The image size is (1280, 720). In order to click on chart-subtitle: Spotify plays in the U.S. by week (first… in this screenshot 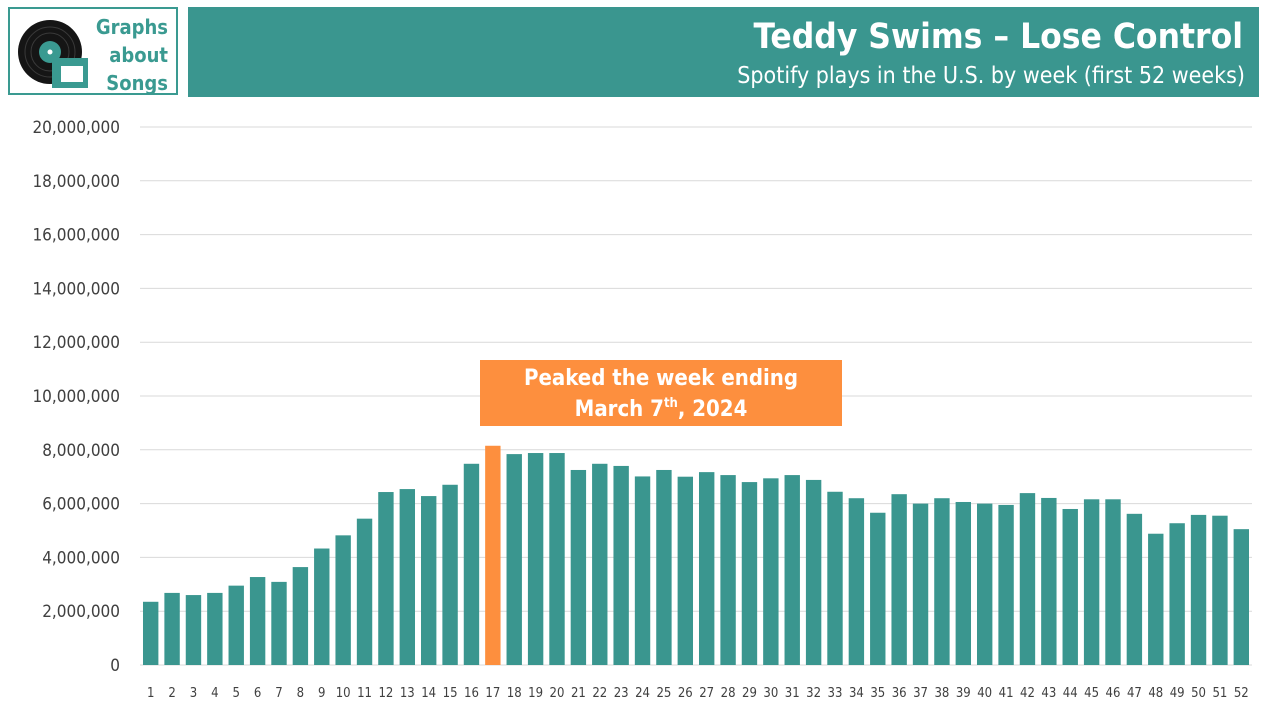, I will do `click(991, 76)`.